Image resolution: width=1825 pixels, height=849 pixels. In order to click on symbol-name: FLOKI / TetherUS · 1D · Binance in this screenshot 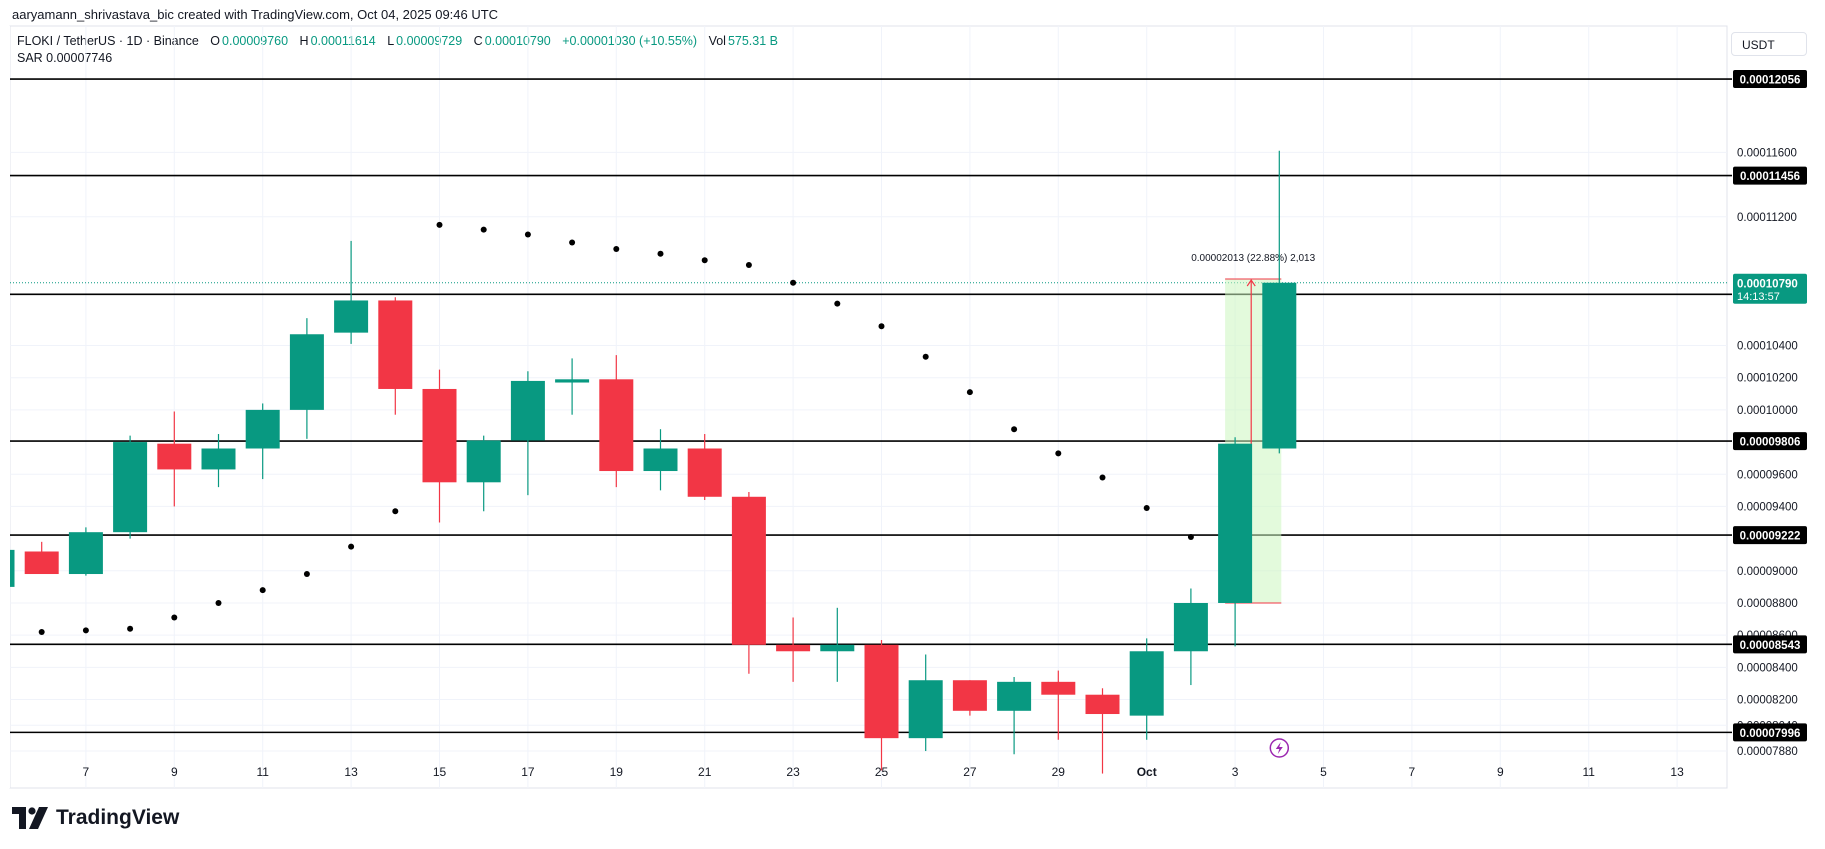, I will do `click(108, 41)`.